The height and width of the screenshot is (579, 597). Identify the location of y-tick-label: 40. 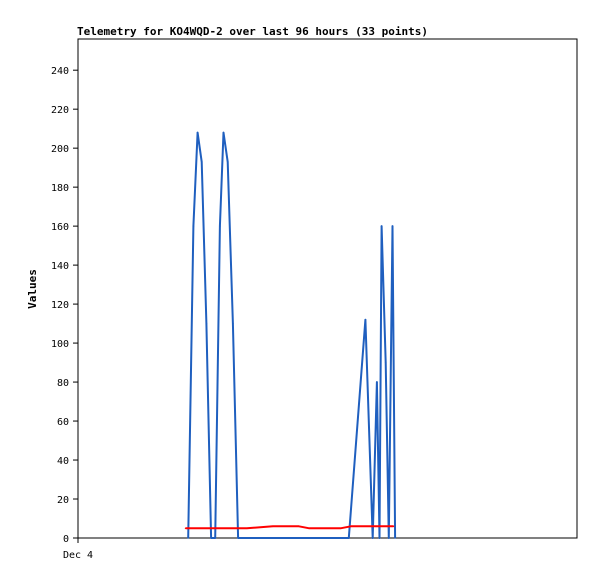
(63, 461).